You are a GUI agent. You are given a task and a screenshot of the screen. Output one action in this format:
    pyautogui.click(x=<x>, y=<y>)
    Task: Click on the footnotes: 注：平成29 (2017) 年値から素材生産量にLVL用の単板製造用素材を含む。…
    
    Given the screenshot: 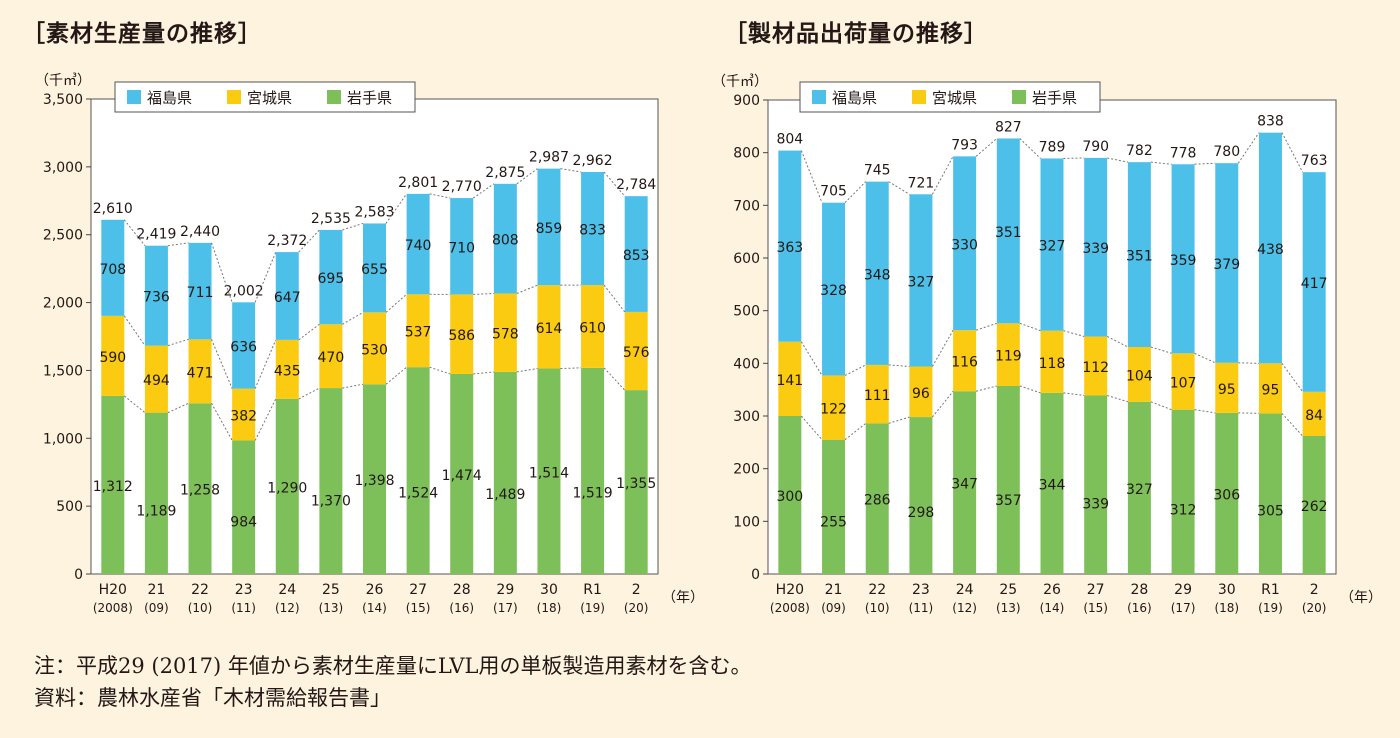 What is the action you would take?
    pyautogui.click(x=392, y=682)
    